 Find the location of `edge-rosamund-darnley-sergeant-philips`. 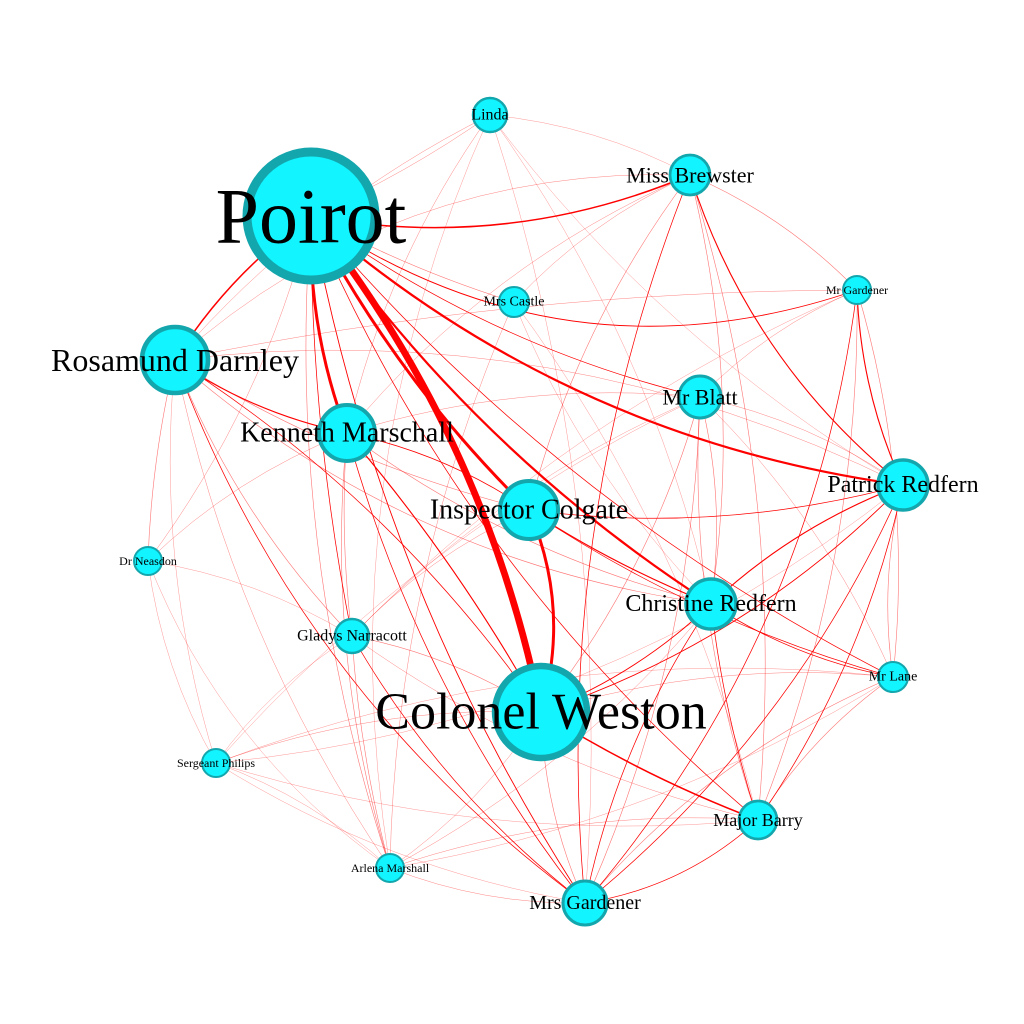

edge-rosamund-darnley-sergeant-philips is located at coordinates (193, 561).